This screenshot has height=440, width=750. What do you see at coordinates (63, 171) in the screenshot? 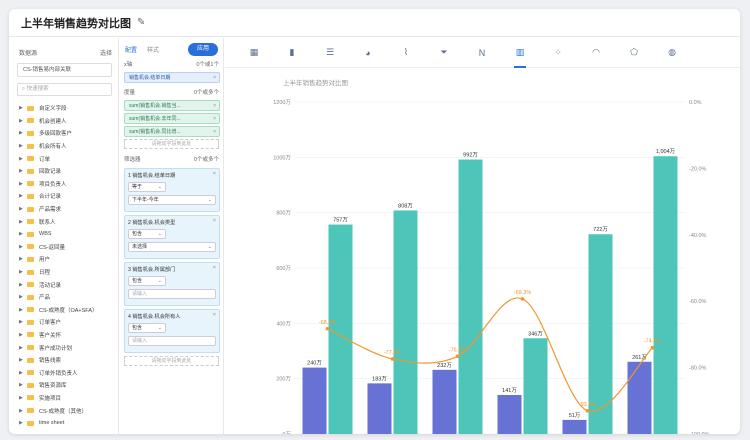
I see `tree-item: ▶ 回款记录` at bounding box center [63, 171].